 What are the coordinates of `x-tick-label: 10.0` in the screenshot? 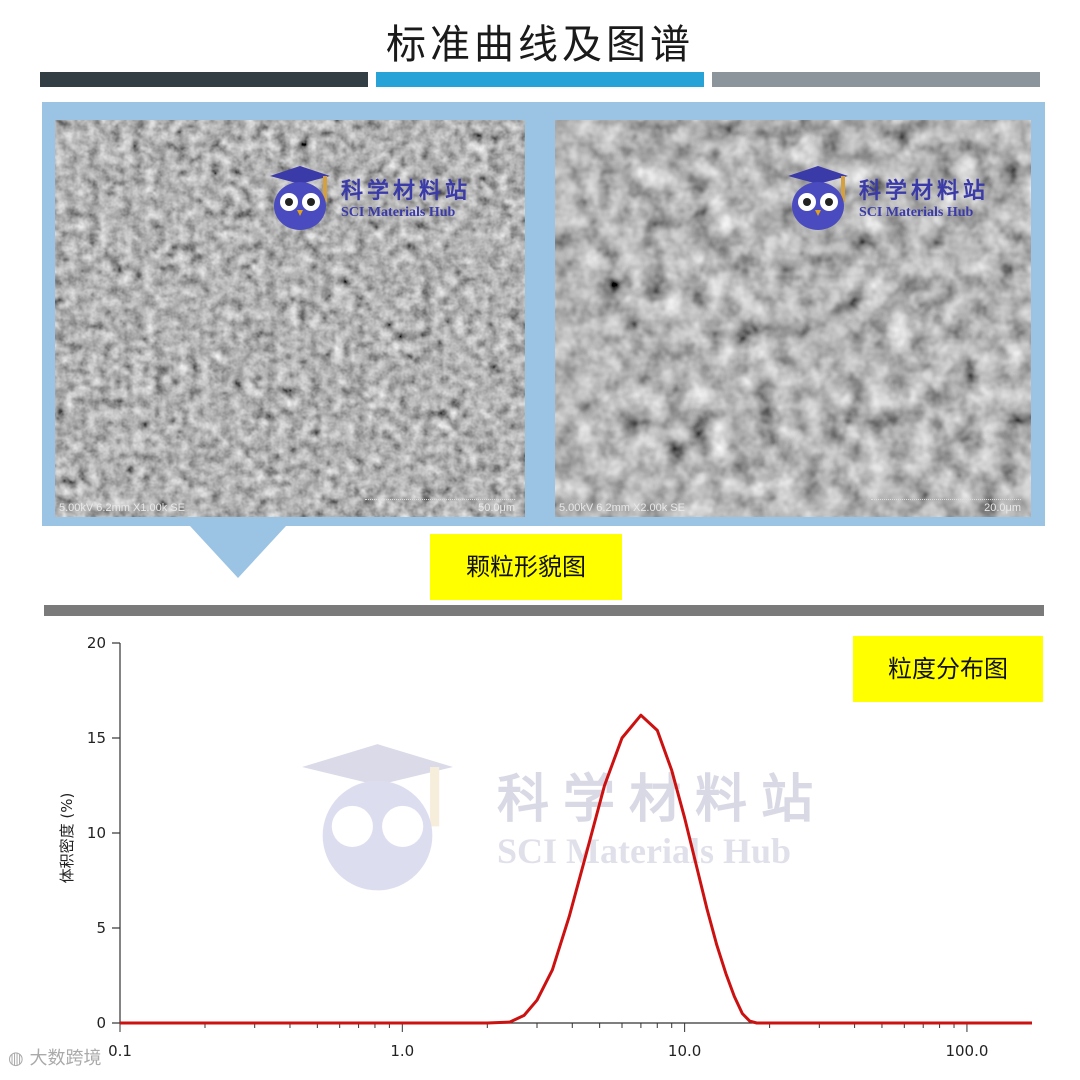 It's located at (684, 1051).